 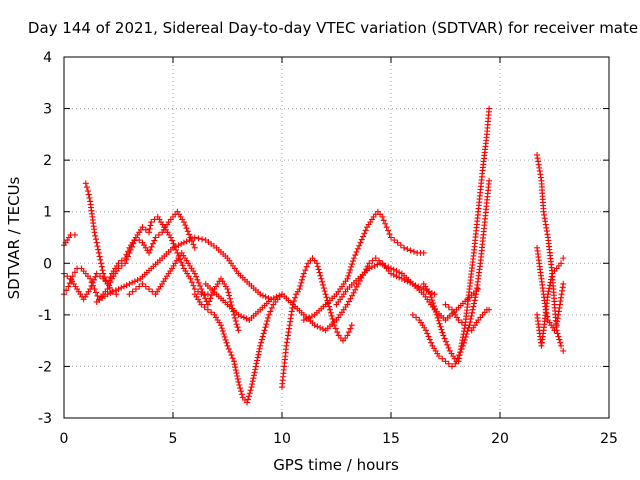 I want to click on y-tick-label: -1, so click(x=45, y=316).